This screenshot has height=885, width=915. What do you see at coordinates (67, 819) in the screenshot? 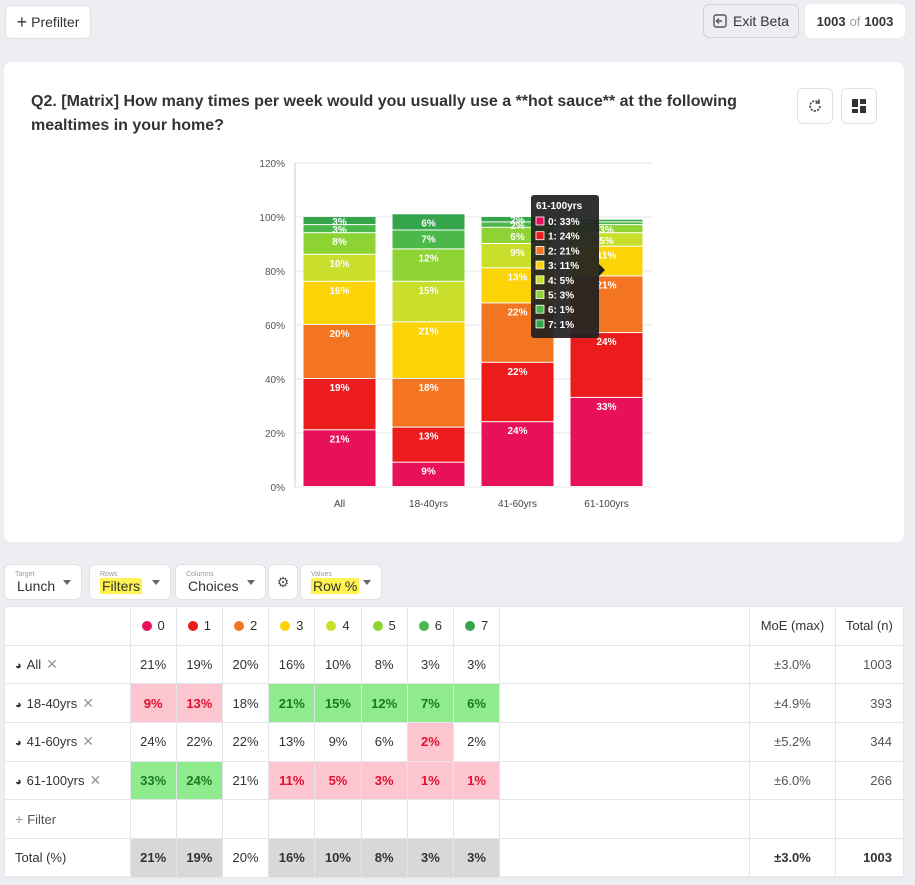
I see `add-filter-button: + Filter` at bounding box center [67, 819].